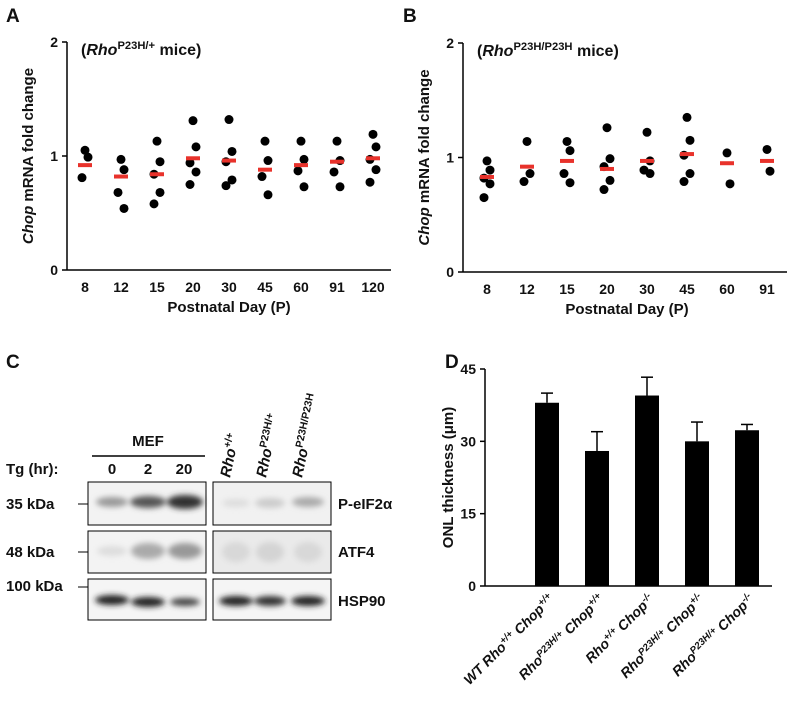 This screenshot has width=800, height=703. I want to click on x-tick-label: RhoP23H/+ Chop+/-, so click(662, 635).